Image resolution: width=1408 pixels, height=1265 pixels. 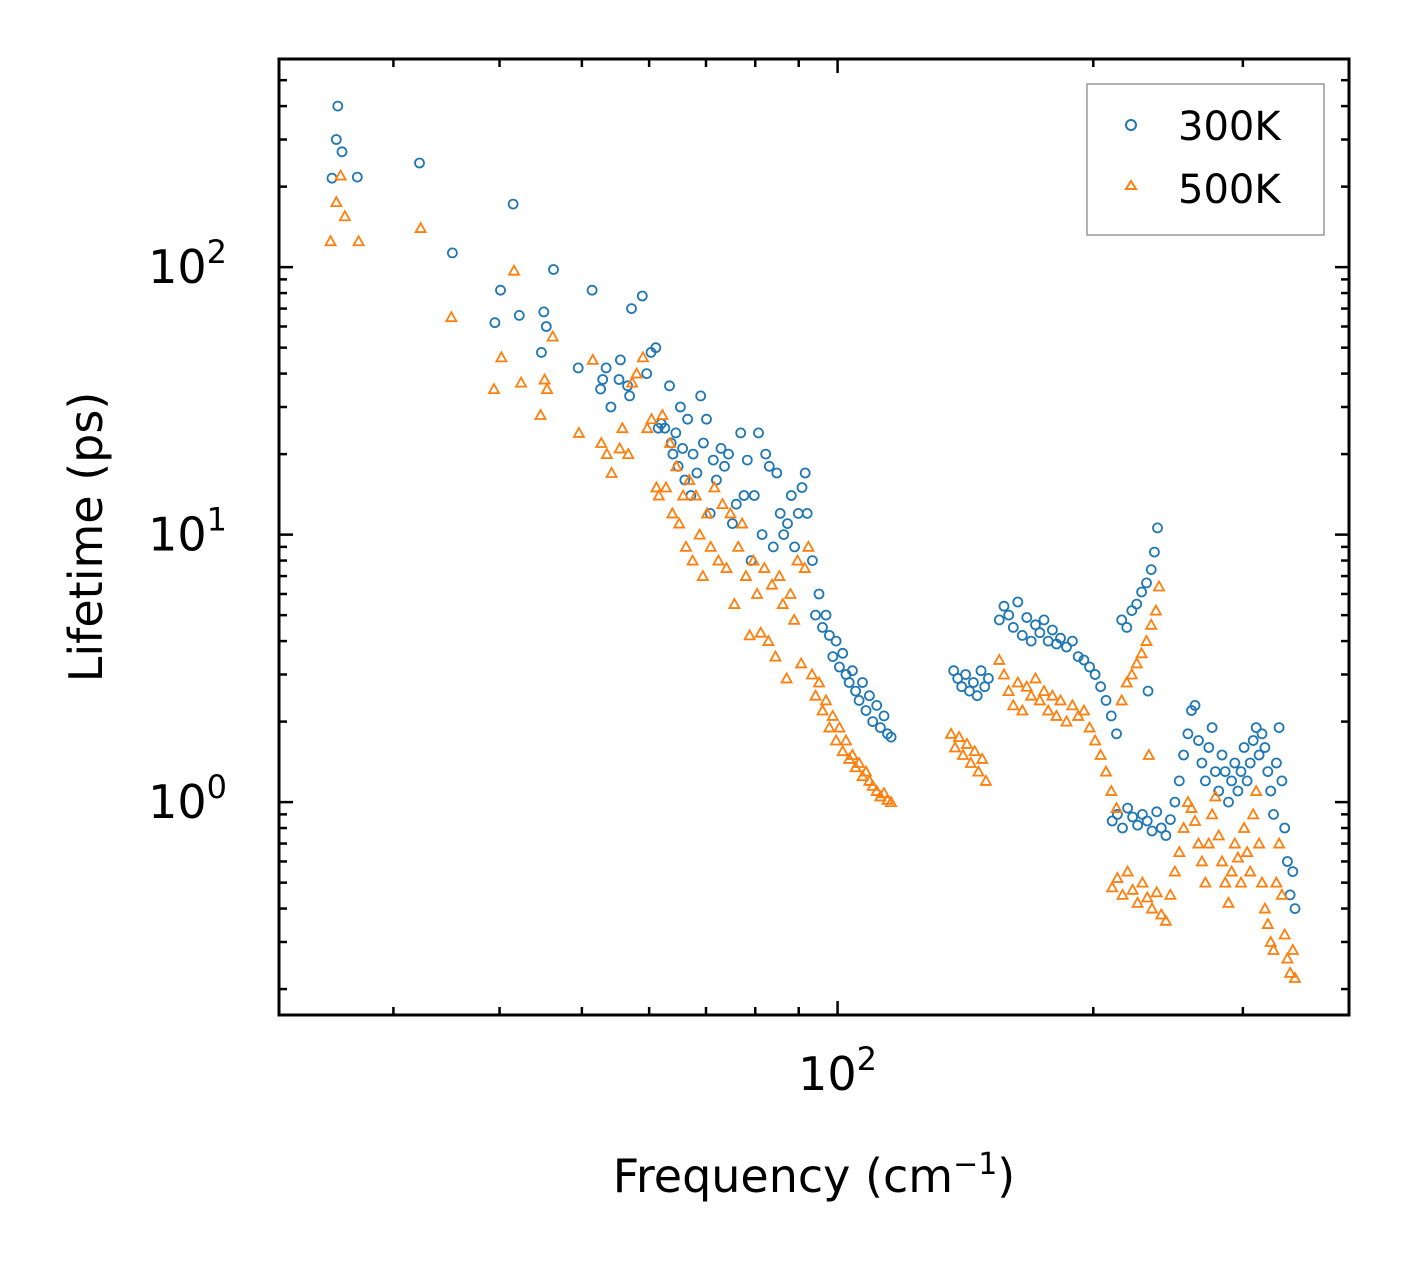 I want to click on legend-label-500k: 500K, so click(x=1230, y=190).